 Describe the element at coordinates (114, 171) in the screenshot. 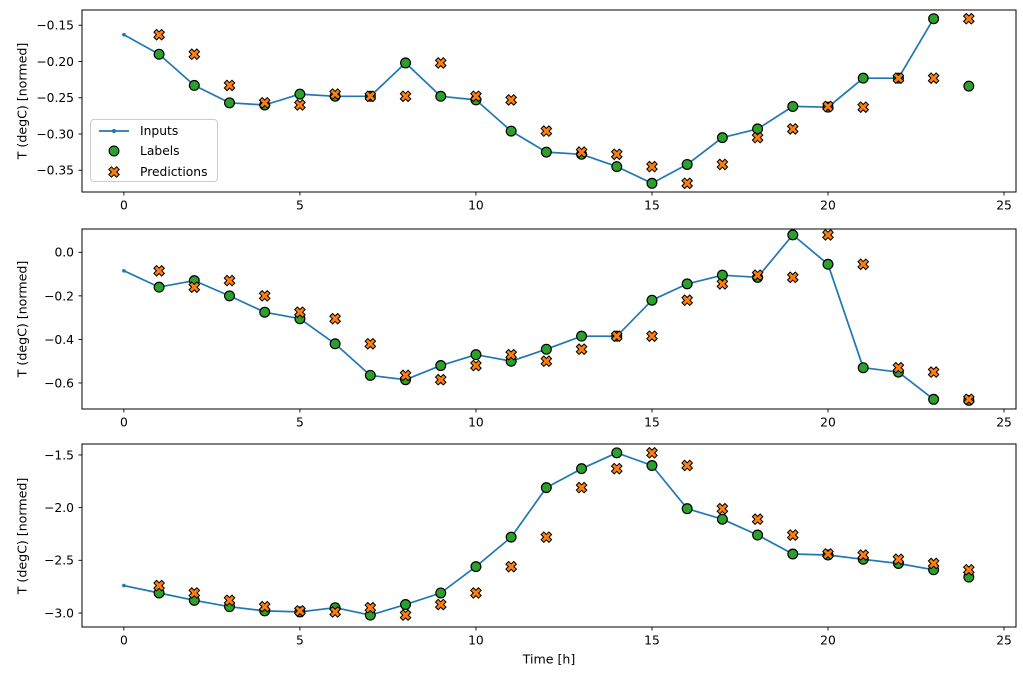

I see `predictions-x-icon` at that location.